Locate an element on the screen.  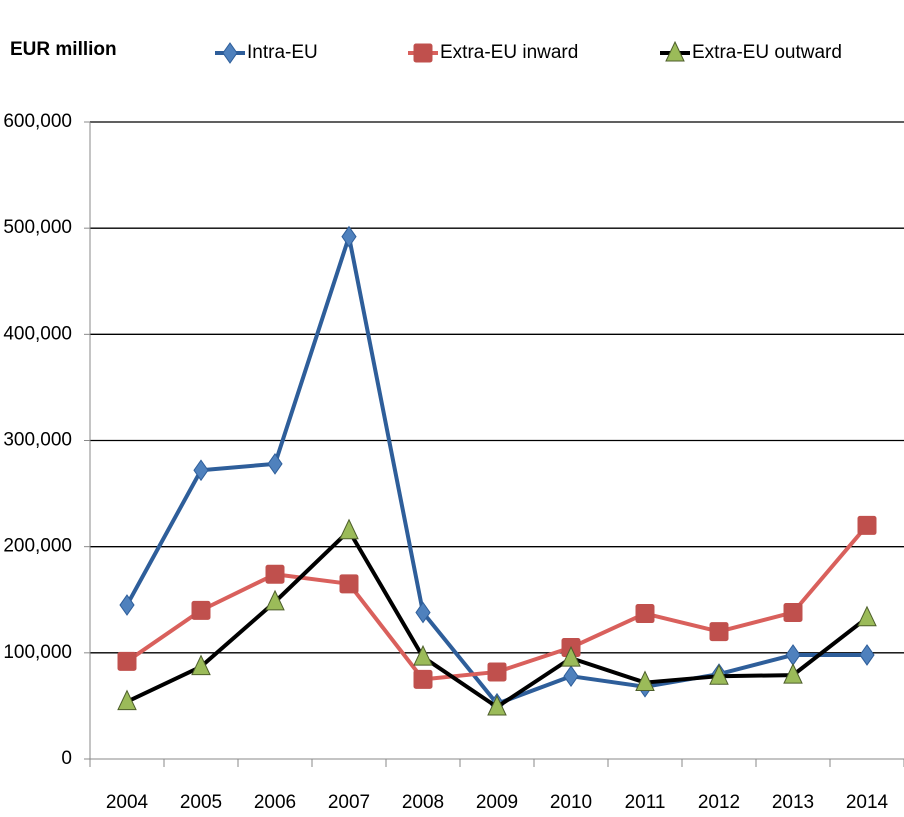
x-tick-label: 2005 is located at coordinates (201, 802).